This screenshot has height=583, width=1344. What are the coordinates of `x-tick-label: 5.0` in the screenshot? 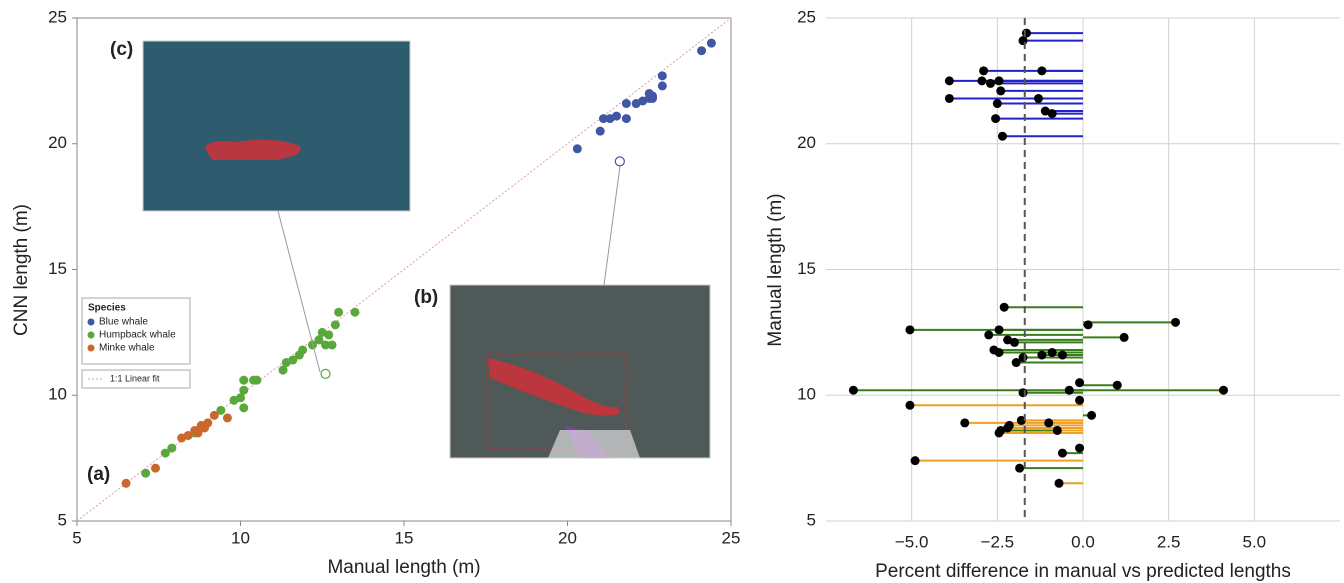 It's located at (1255, 541).